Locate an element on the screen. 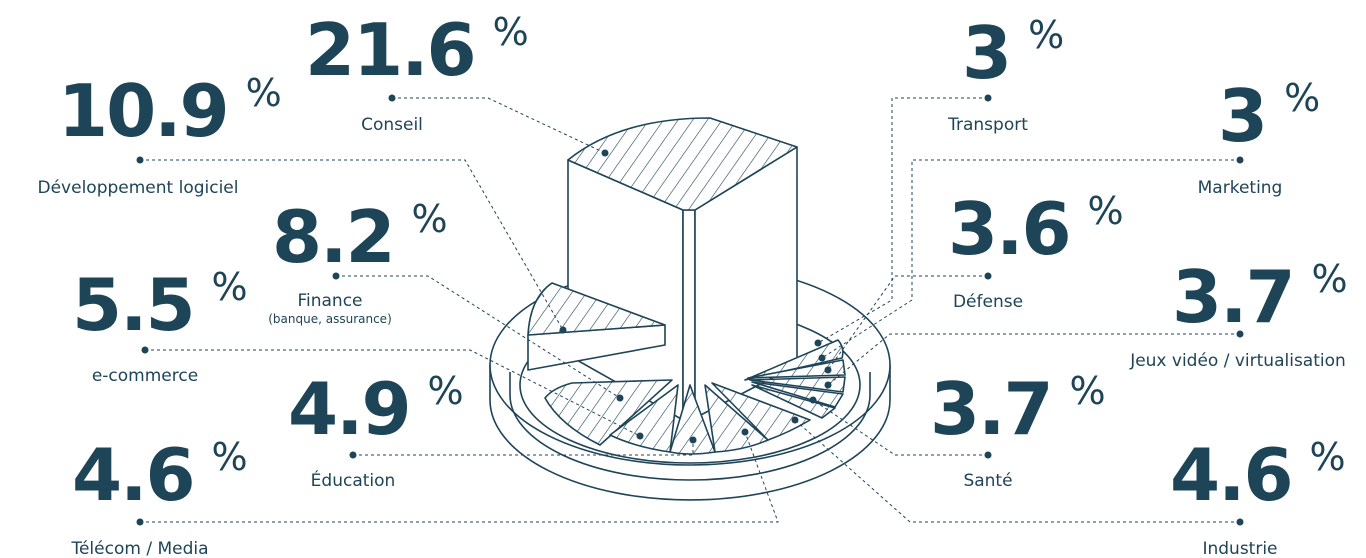 The image size is (1366, 558). value-conseil: 21.6 is located at coordinates (390, 50).